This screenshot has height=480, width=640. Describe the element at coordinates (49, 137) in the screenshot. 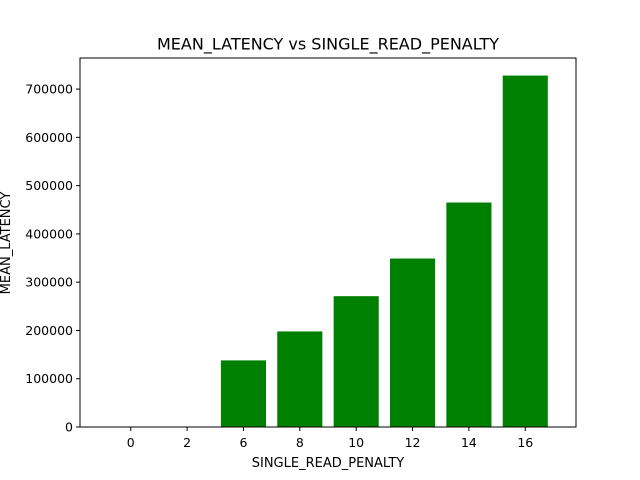

I see `y-tick-label-600000: 600000` at that location.